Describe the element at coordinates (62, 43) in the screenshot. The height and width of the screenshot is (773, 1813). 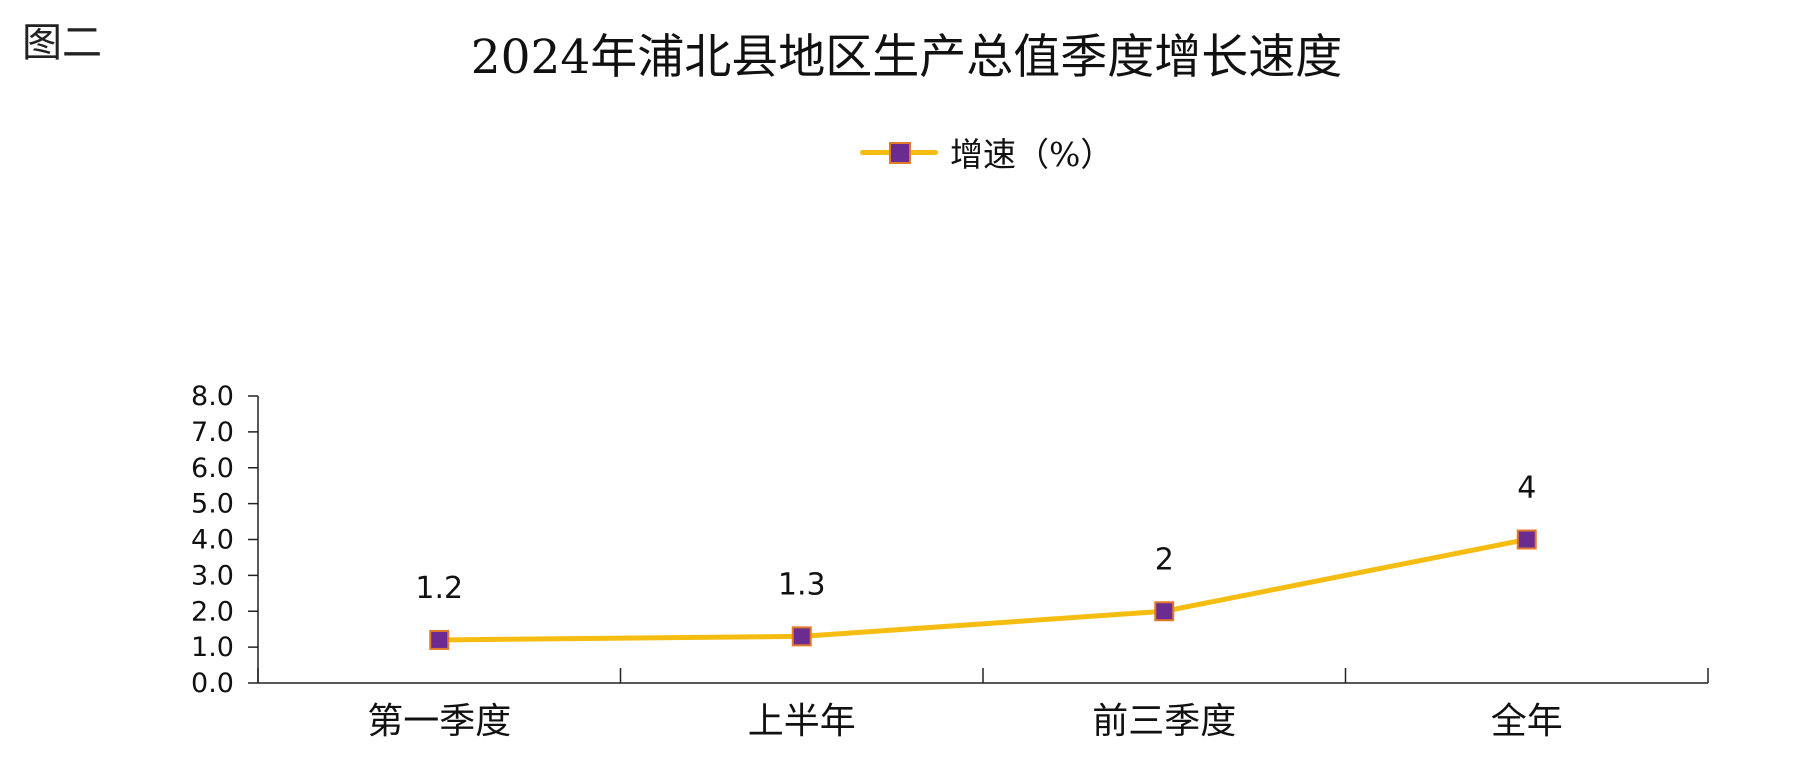
I see `figure-label: 图二` at that location.